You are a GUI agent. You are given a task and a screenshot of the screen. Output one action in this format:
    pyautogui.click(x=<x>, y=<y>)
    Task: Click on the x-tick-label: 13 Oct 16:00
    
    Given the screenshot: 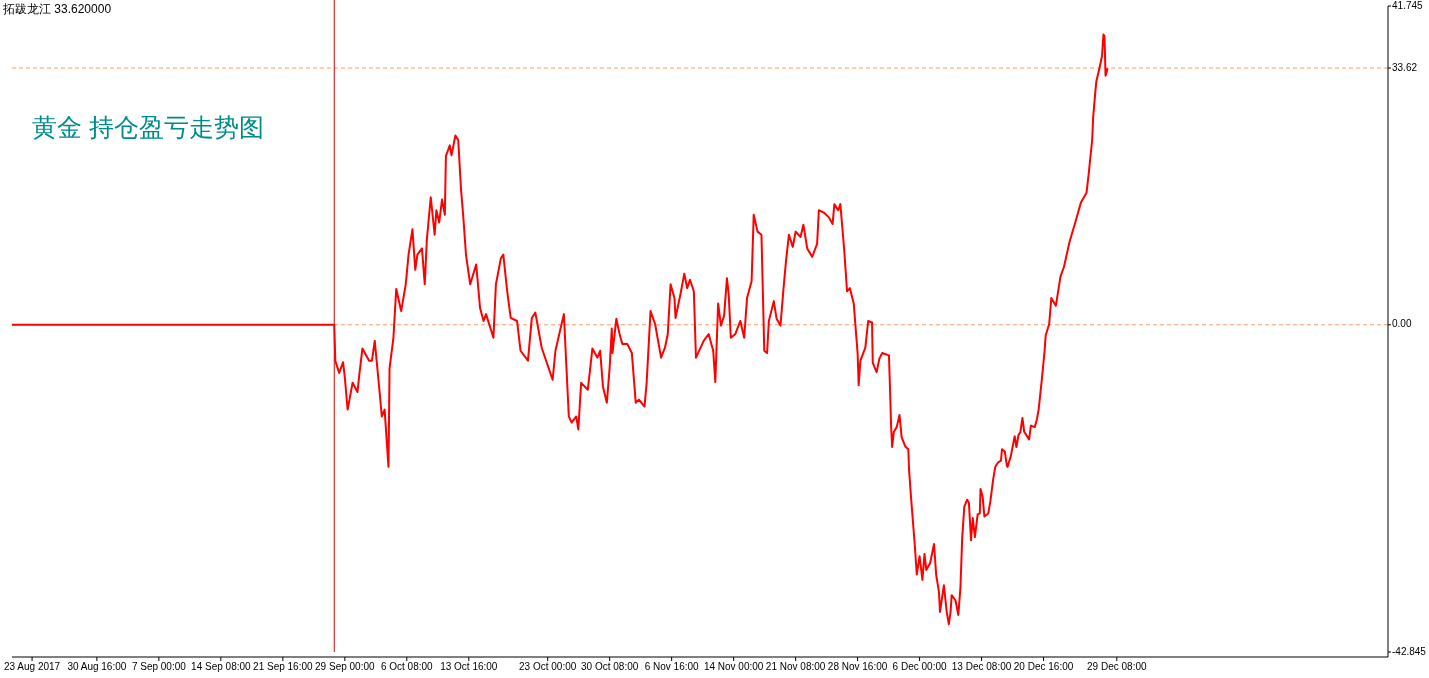 What is the action you would take?
    pyautogui.click(x=469, y=666)
    